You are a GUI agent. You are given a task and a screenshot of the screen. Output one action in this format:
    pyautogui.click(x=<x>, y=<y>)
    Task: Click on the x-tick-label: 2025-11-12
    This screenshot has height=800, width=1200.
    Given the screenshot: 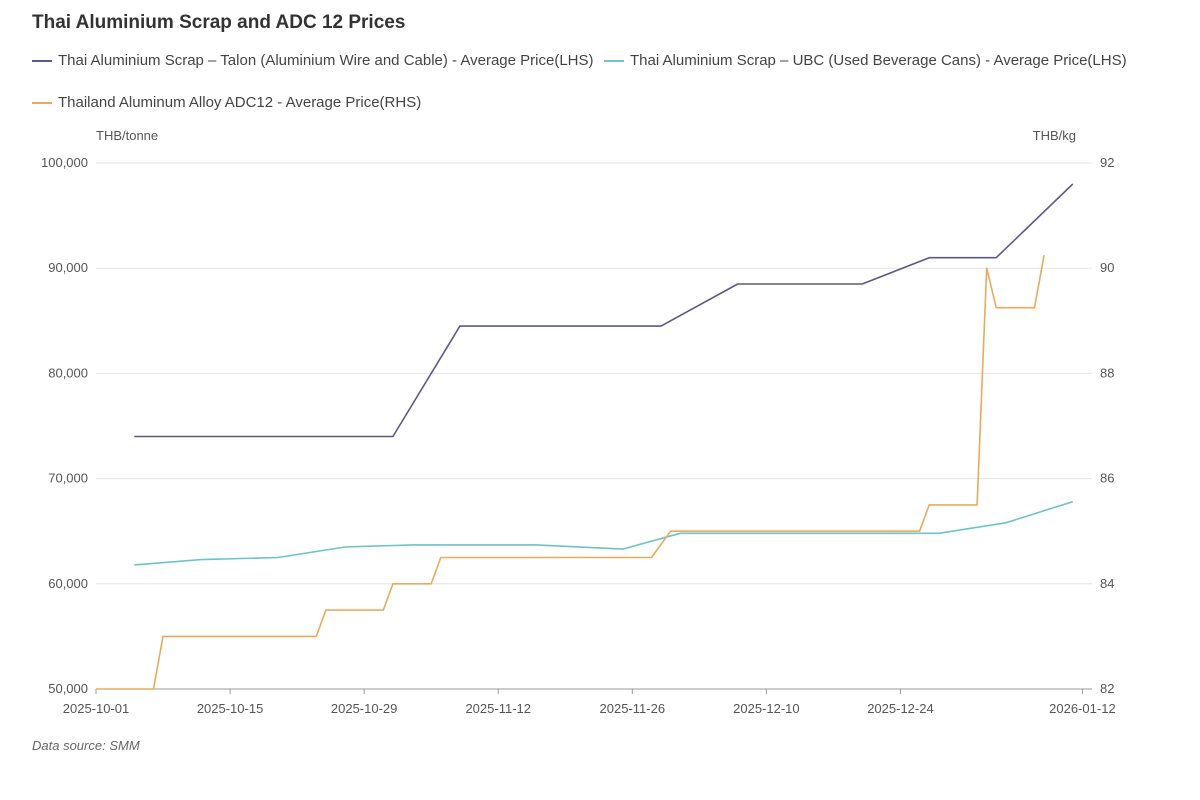 What is the action you would take?
    pyautogui.click(x=498, y=708)
    